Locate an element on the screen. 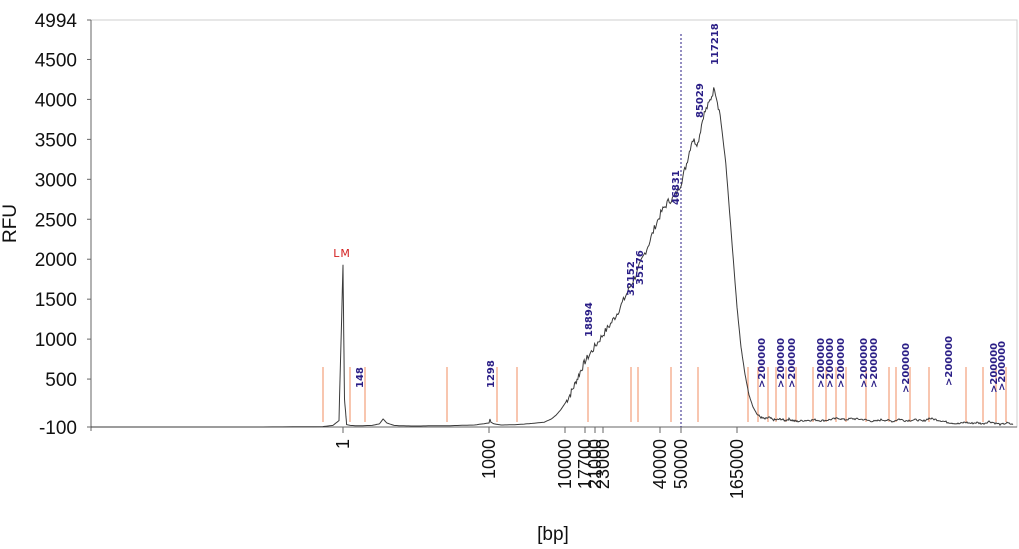 The height and width of the screenshot is (549, 1019). x-tick-label: 1 is located at coordinates (343, 444).